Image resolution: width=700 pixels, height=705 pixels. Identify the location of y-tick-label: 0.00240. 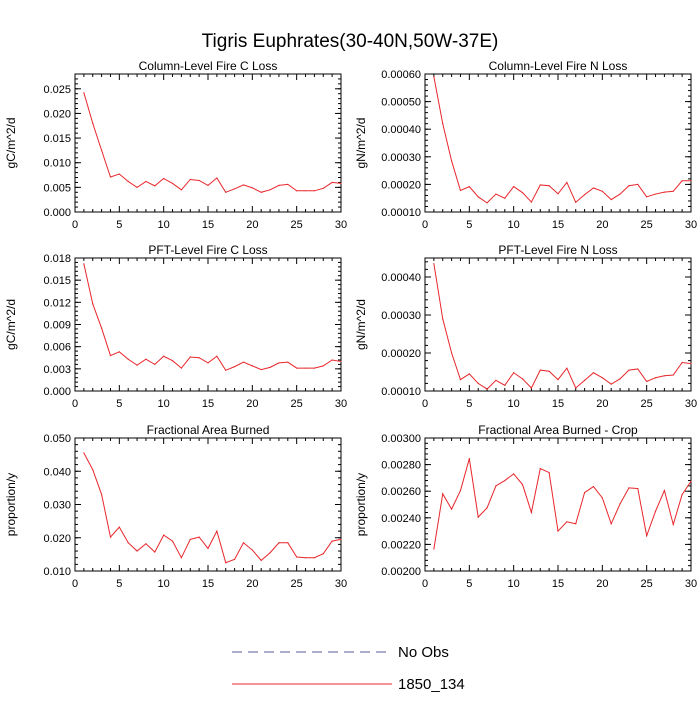
(401, 519).